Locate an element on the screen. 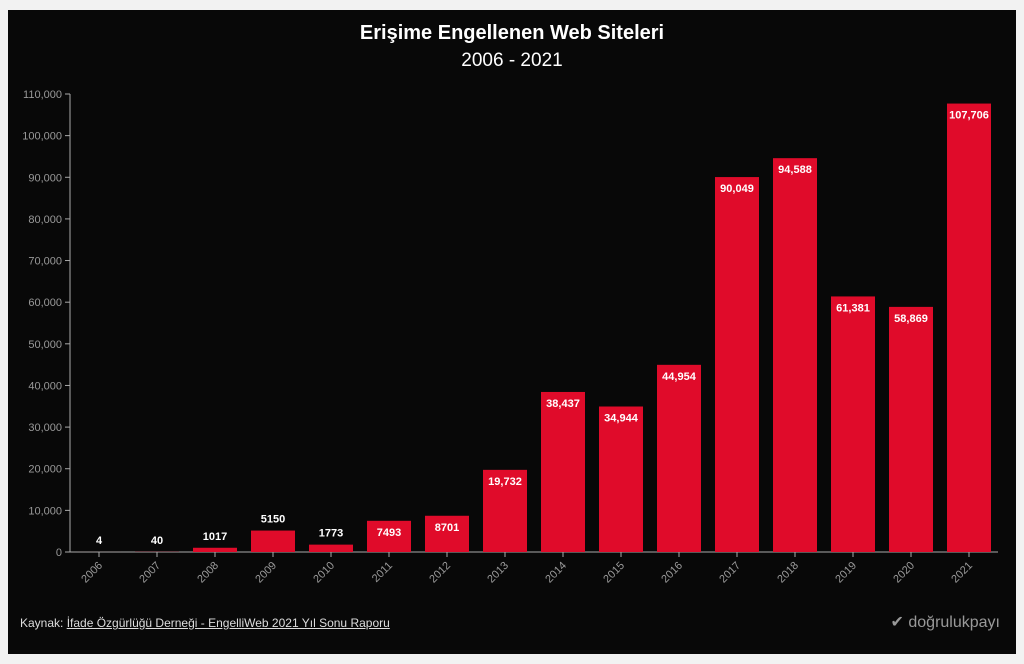 The image size is (1024, 664). data-label: 58,869 is located at coordinates (911, 319).